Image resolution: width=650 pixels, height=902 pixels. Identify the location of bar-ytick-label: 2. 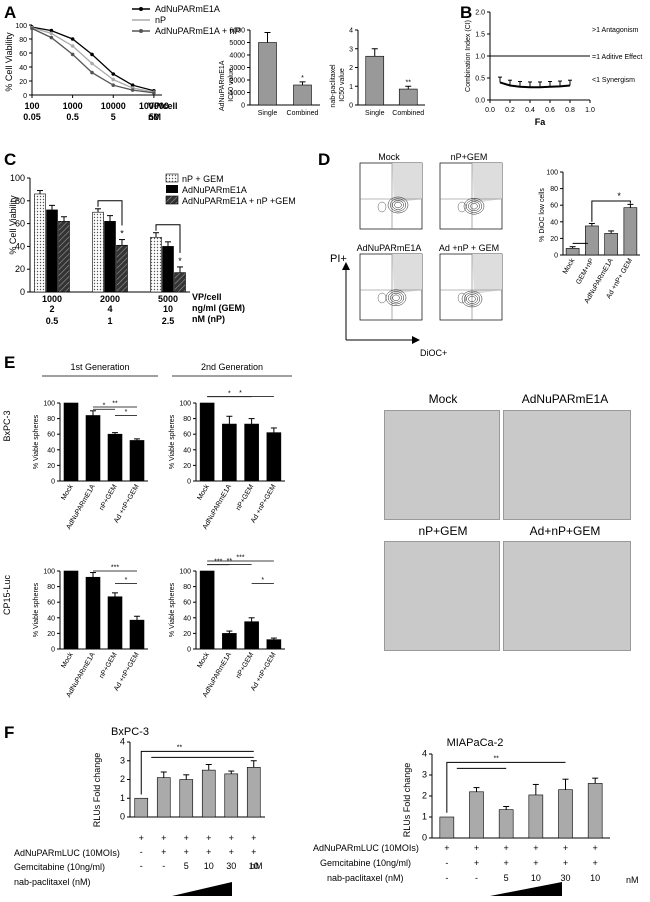
(351, 68).